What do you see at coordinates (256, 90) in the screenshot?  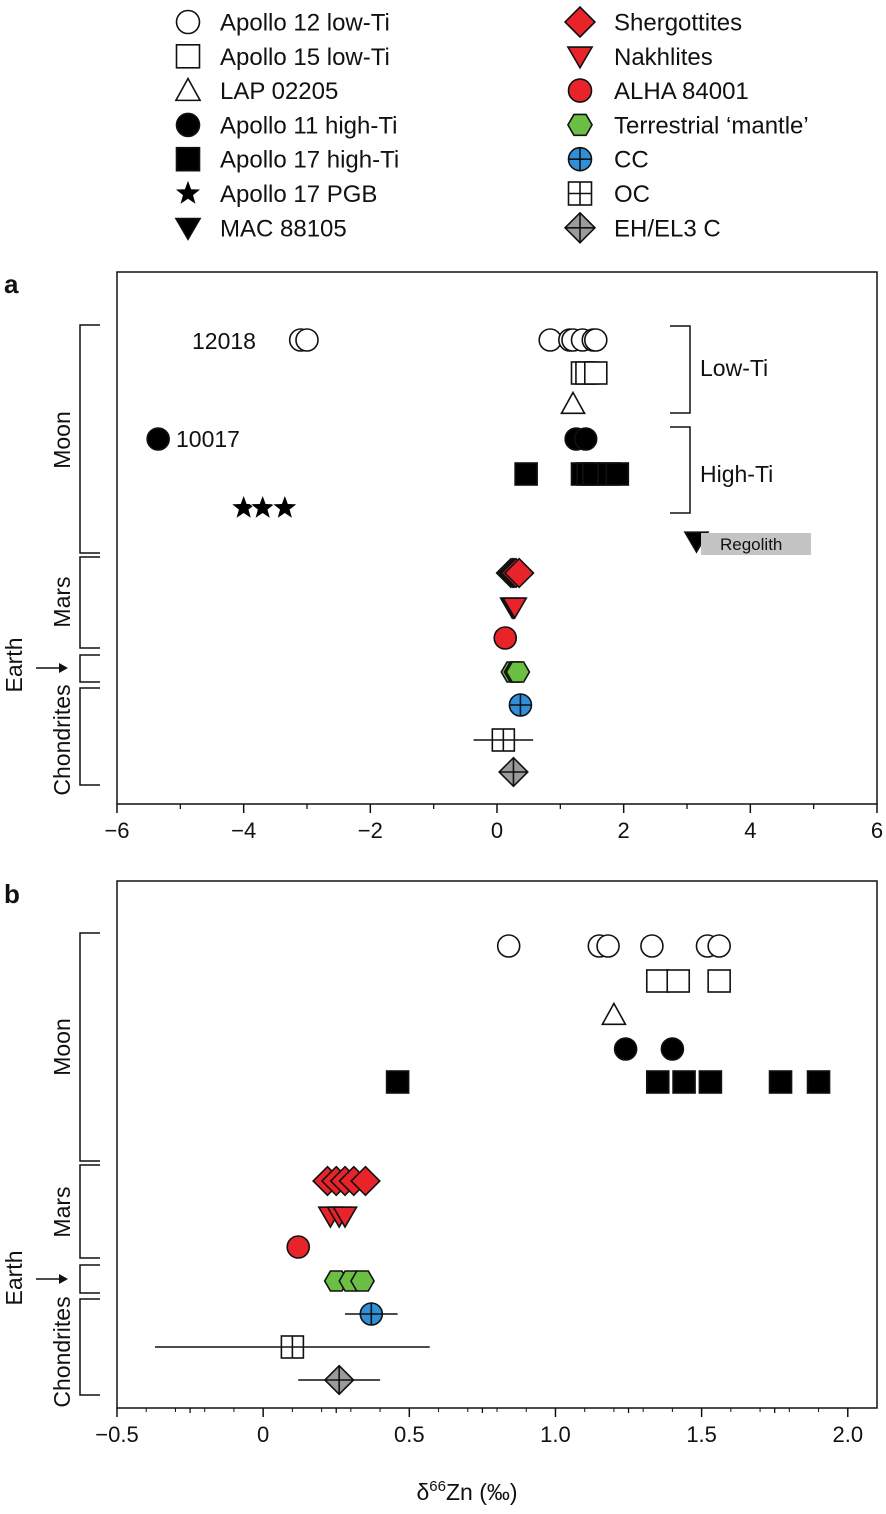 I see `legend-item: LAP 02205` at bounding box center [256, 90].